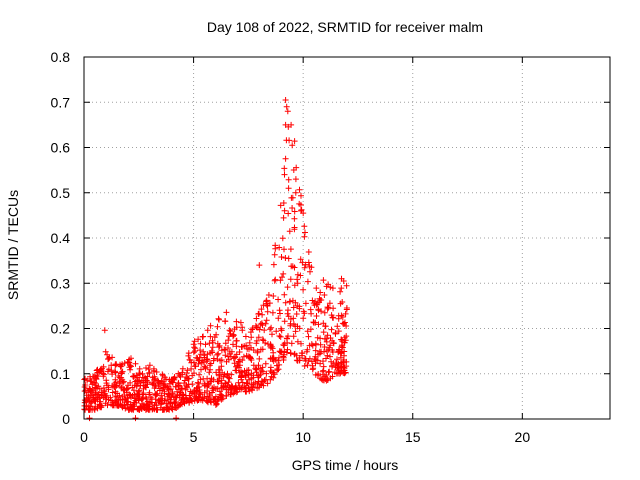 The image size is (640, 480). Describe the element at coordinates (345, 465) in the screenshot. I see `x-axis-label: GPS time / hours` at that location.